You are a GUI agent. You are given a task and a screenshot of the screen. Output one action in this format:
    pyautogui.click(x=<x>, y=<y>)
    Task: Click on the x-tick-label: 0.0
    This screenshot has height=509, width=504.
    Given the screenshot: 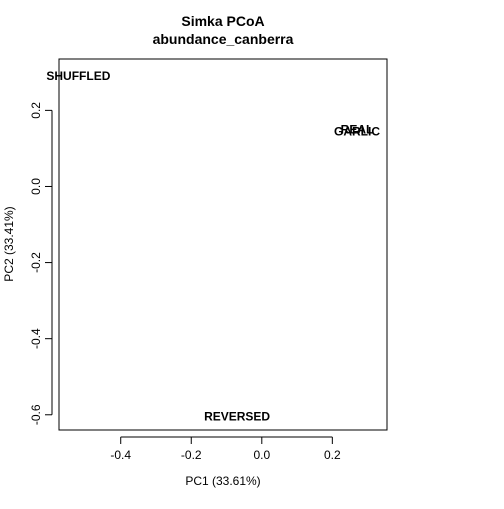 What is the action you would take?
    pyautogui.click(x=261, y=455)
    